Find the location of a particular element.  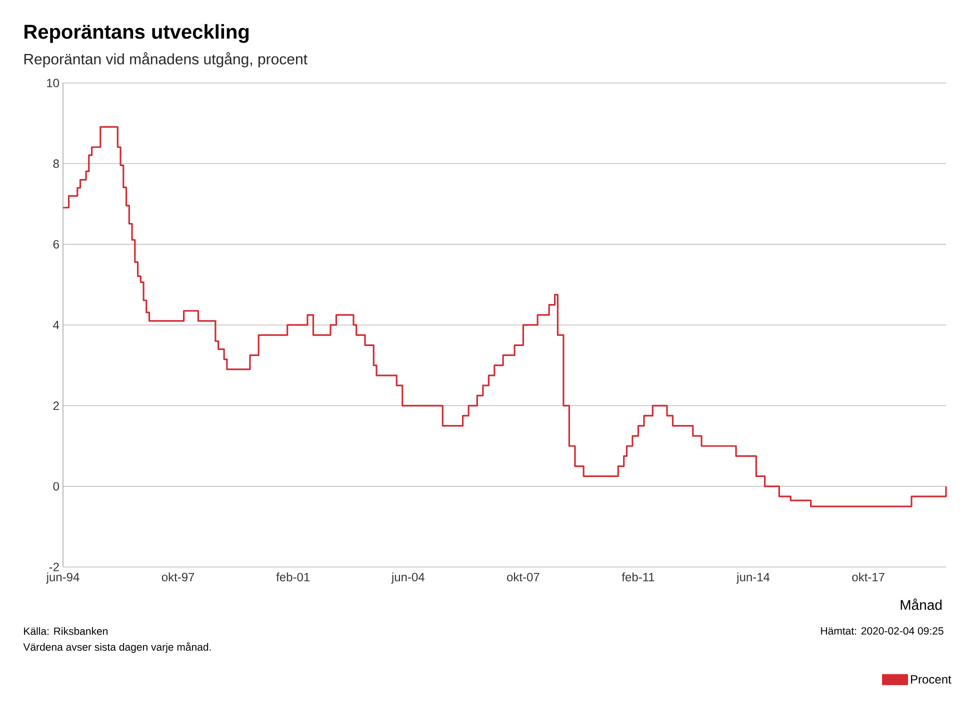

x-tick-label: feb-01 is located at coordinates (293, 577).